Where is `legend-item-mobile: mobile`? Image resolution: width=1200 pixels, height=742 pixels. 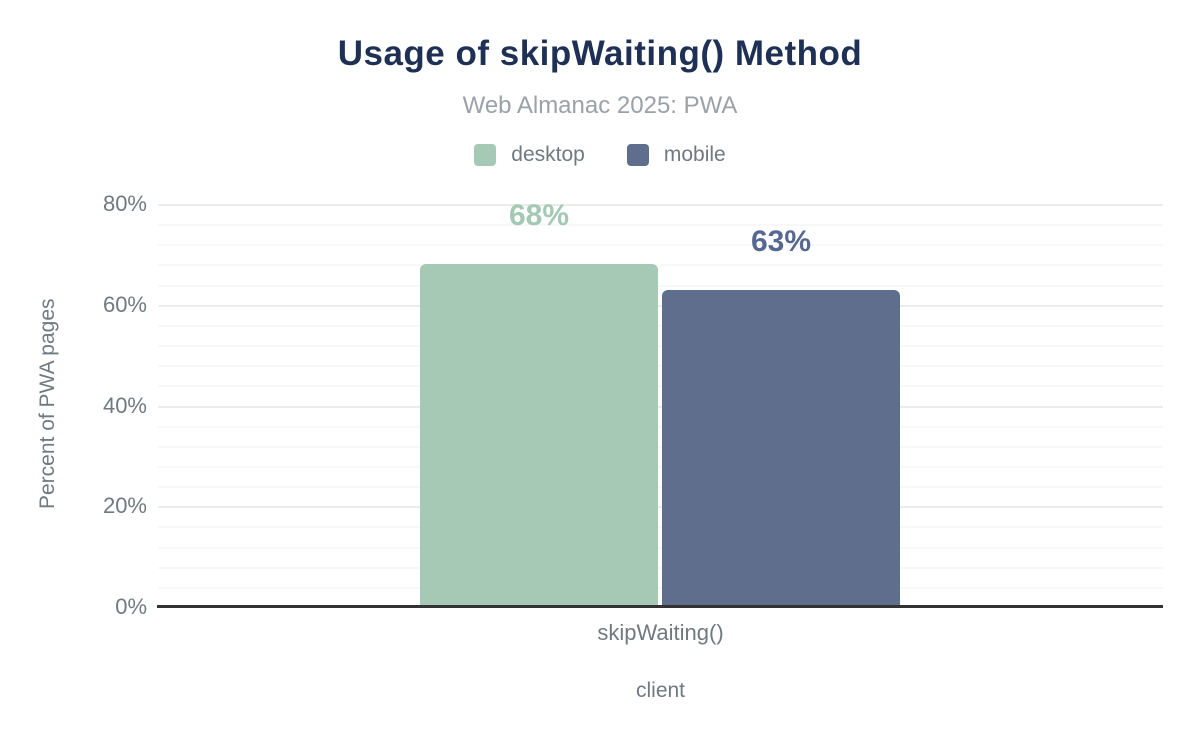 legend-item-mobile: mobile is located at coordinates (676, 155).